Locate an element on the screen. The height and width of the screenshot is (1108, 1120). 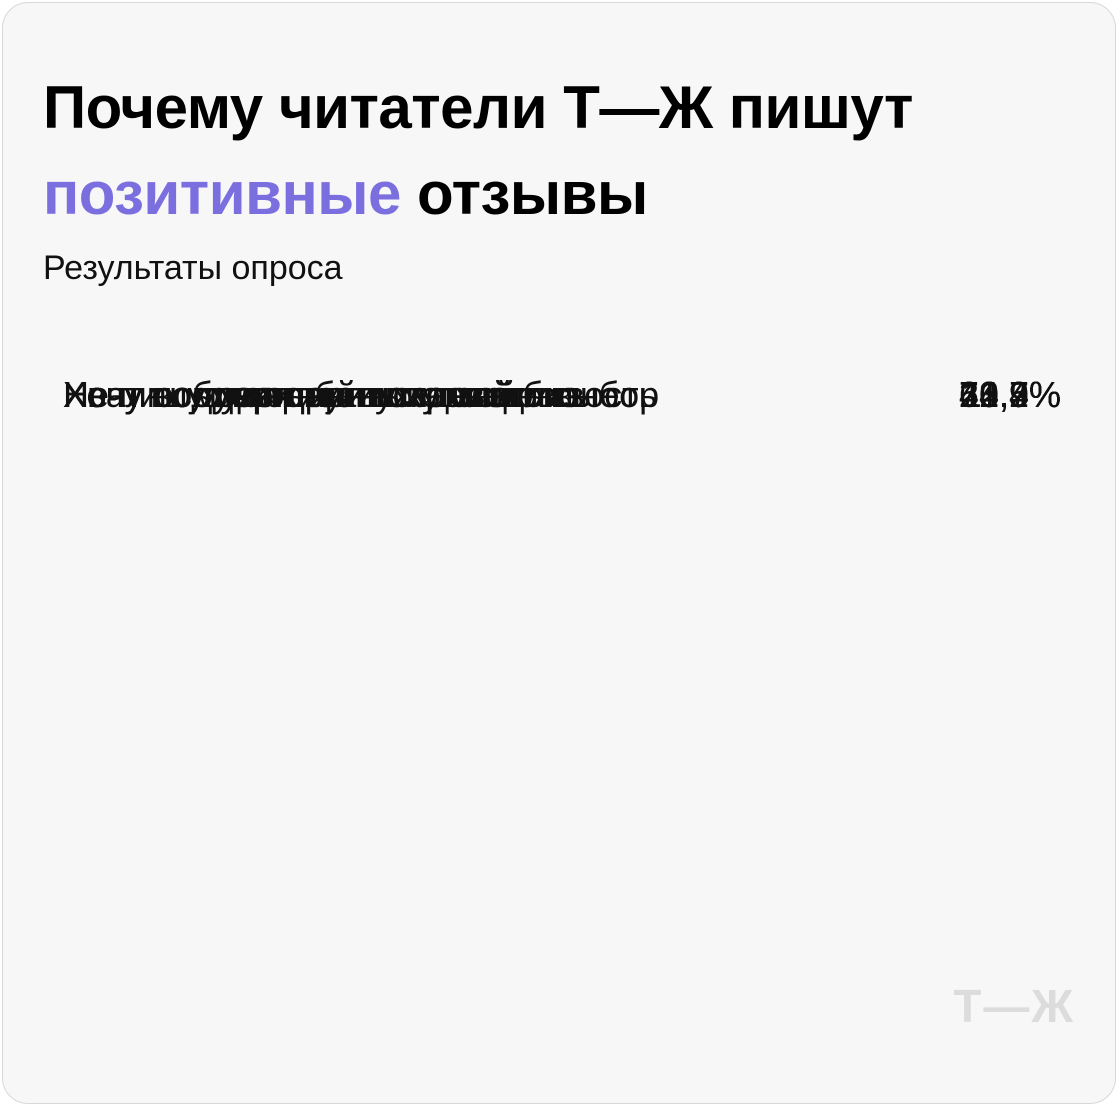
value-label: 73,4% is located at coordinates (1009, 394).